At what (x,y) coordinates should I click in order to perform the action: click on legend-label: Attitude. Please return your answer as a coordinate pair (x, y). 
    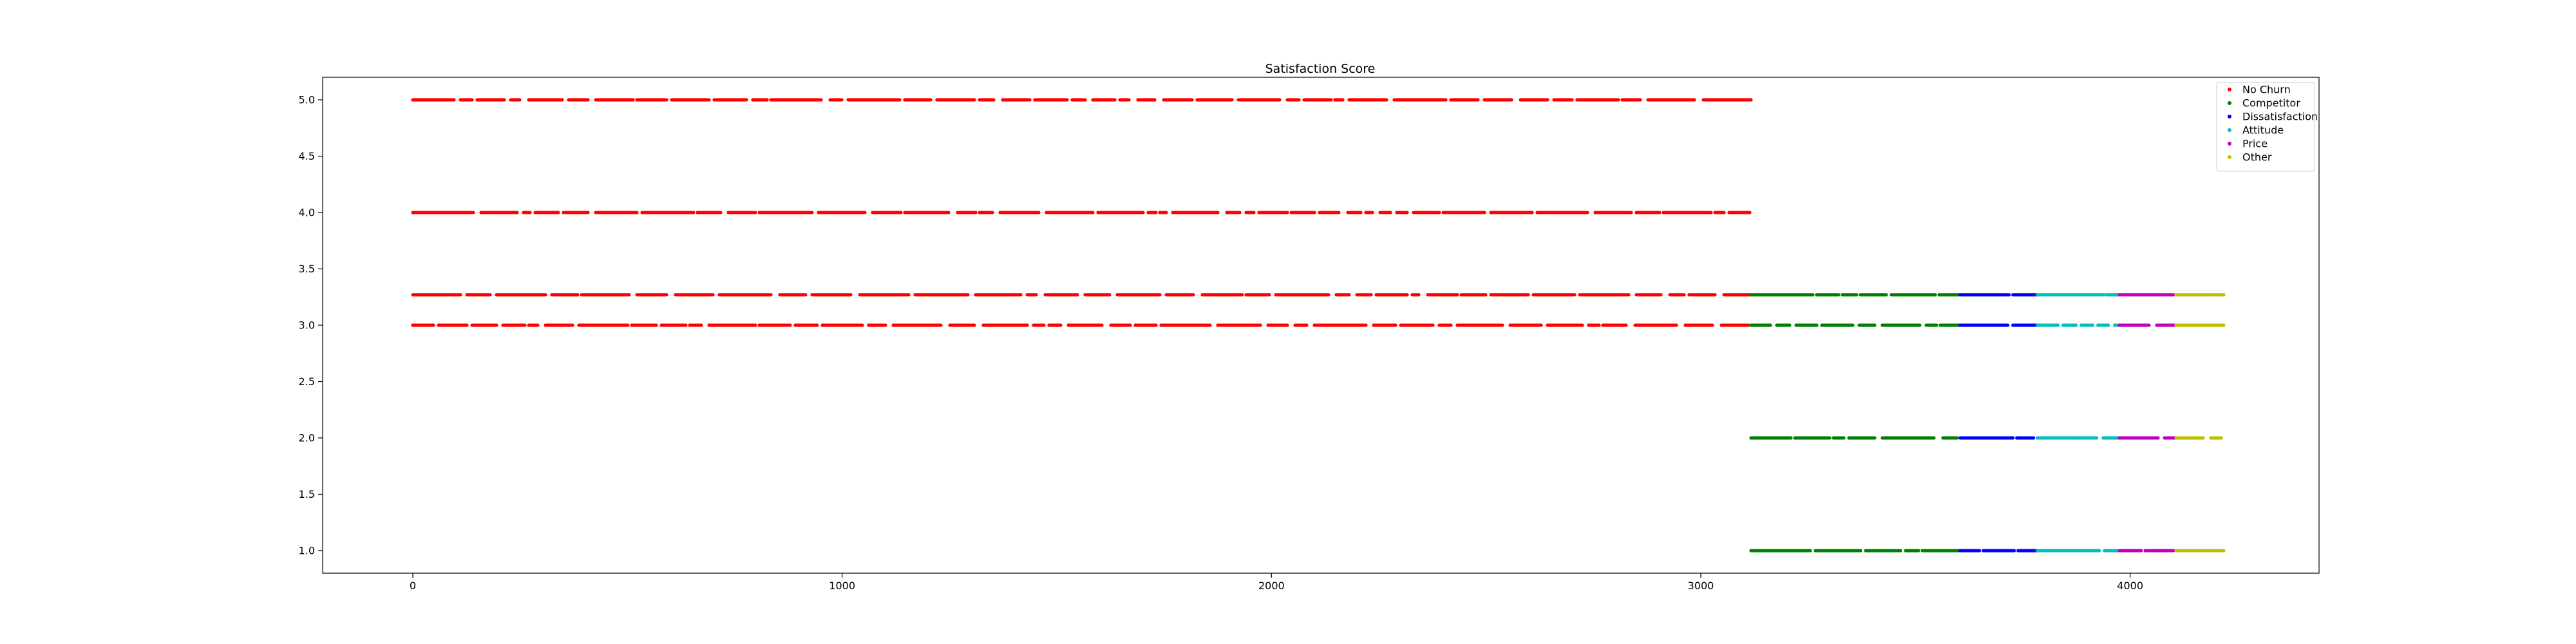
    Looking at the image, I should click on (2263, 130).